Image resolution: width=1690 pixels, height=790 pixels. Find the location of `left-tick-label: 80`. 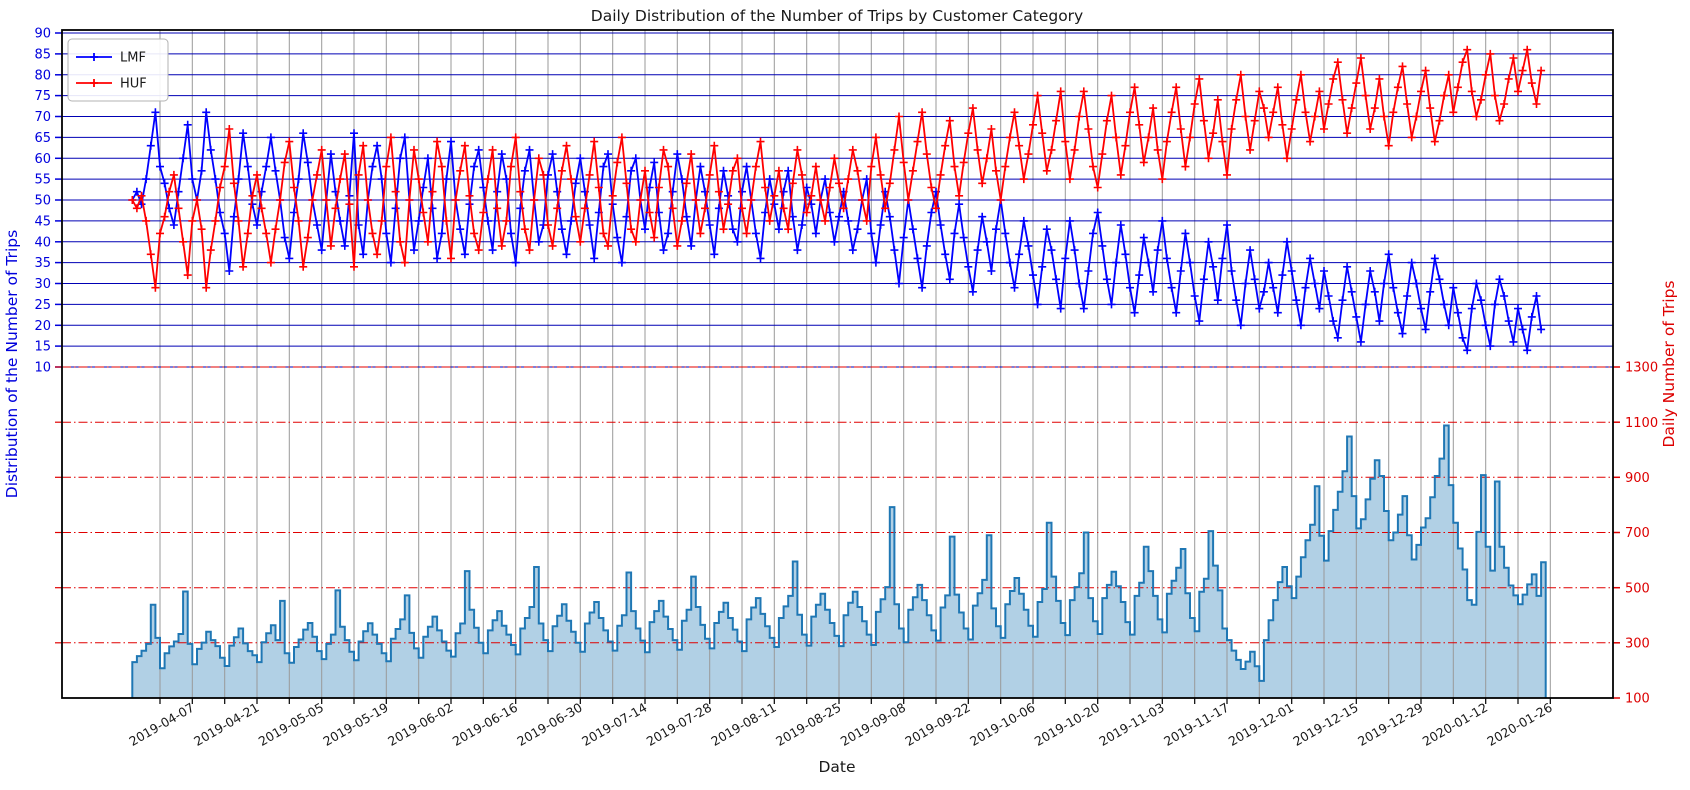

left-tick-label: 80 is located at coordinates (42, 75).